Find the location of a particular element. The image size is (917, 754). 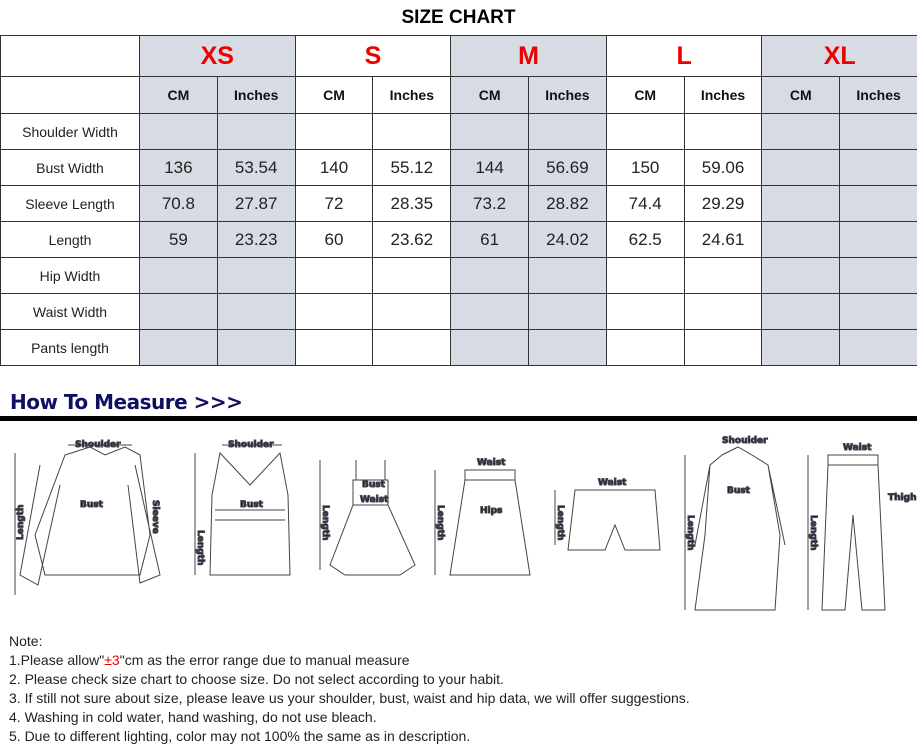

row-label: Length is located at coordinates (70, 239).